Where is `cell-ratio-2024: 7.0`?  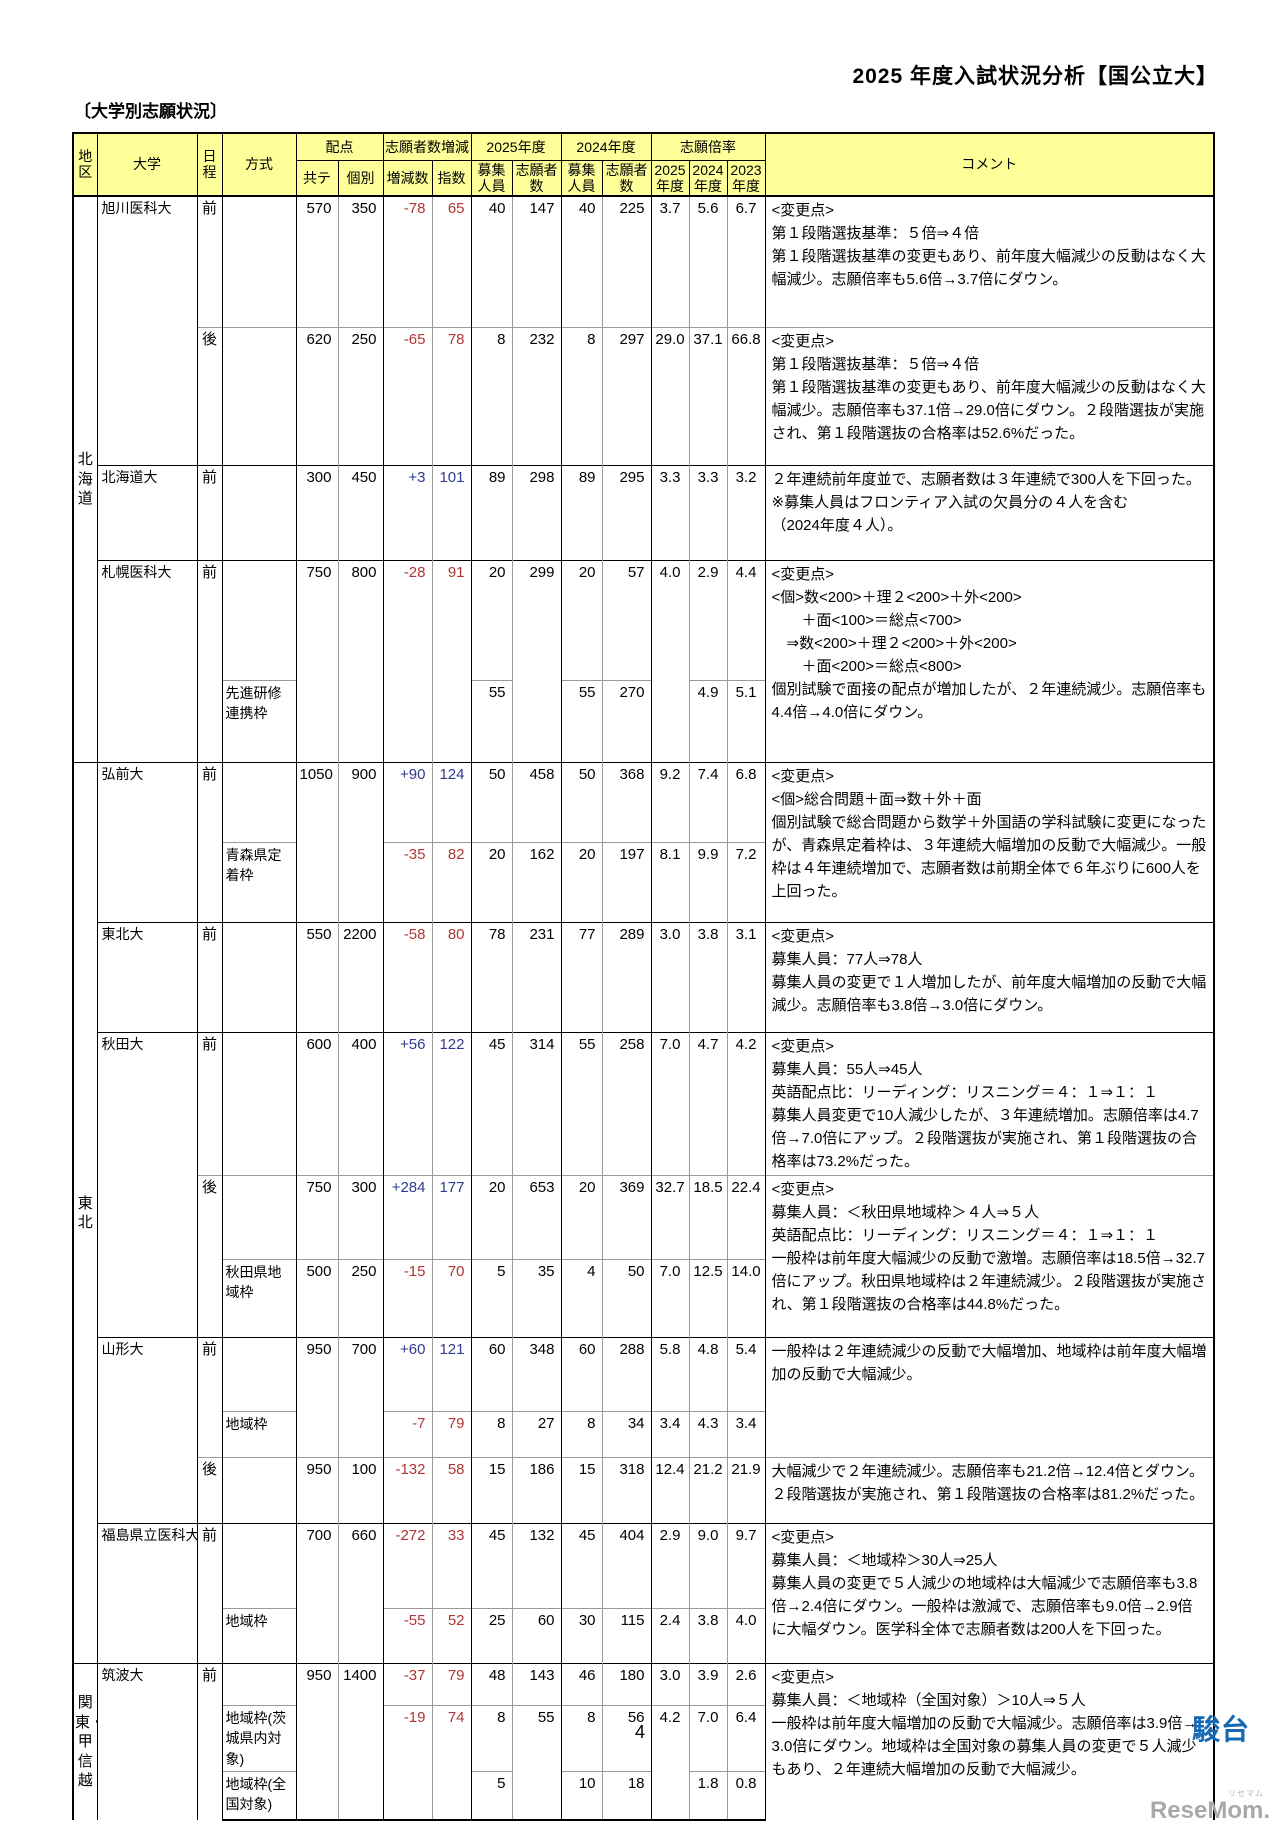 cell-ratio-2024: 7.0 is located at coordinates (707, 1738).